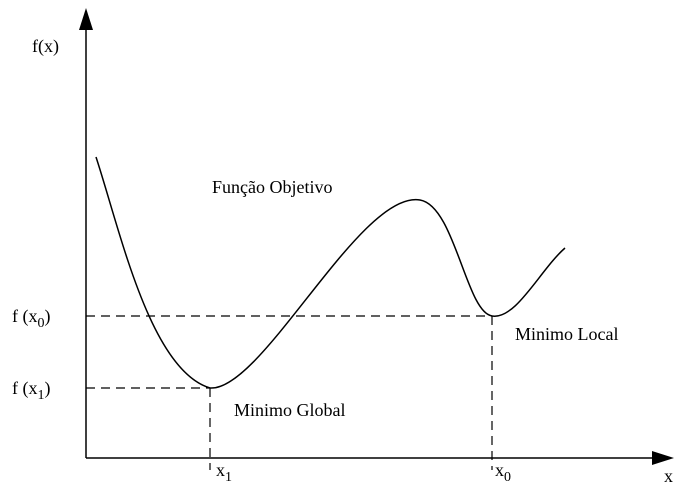 This screenshot has width=679, height=488. Describe the element at coordinates (566, 334) in the screenshot. I see `local-min-label: Minimo Local` at that location.